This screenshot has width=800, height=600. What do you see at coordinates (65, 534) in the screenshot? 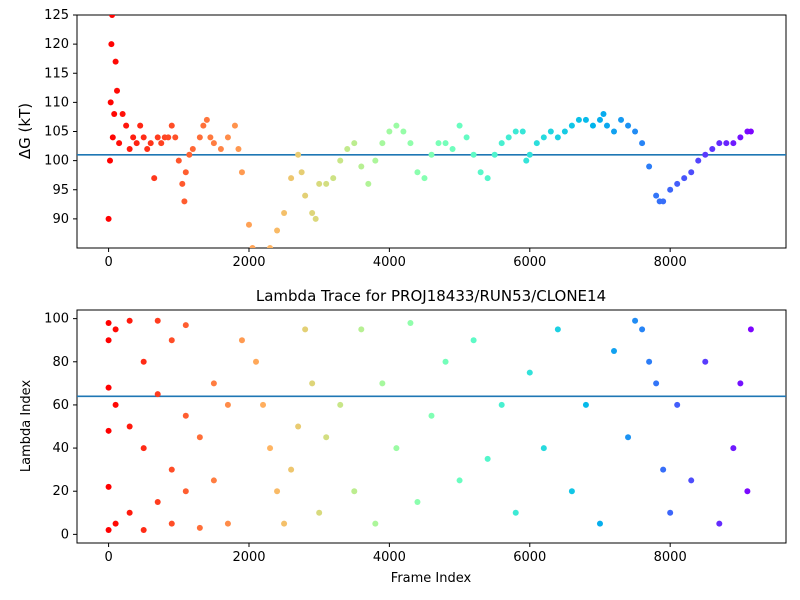
I see `y-tick-label: 0` at bounding box center [65, 534].